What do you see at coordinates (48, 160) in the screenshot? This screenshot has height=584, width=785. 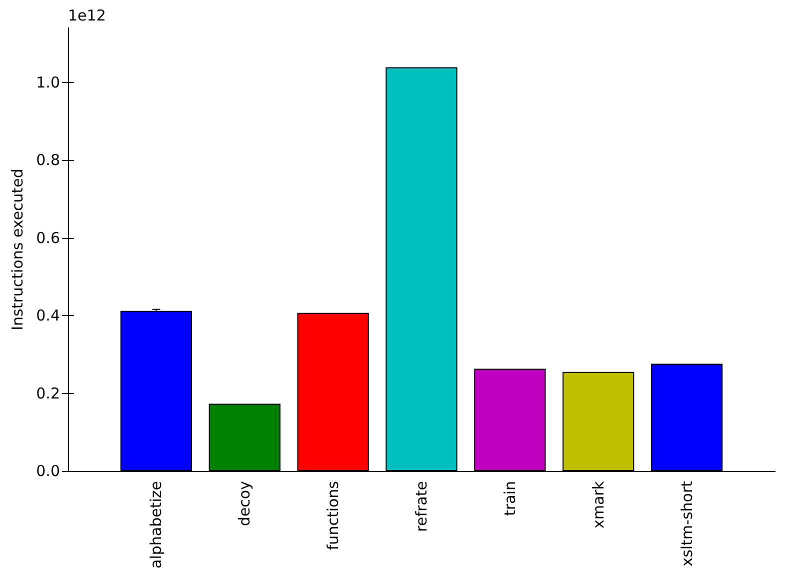 I see `y-tick-label: 0.8` at bounding box center [48, 160].